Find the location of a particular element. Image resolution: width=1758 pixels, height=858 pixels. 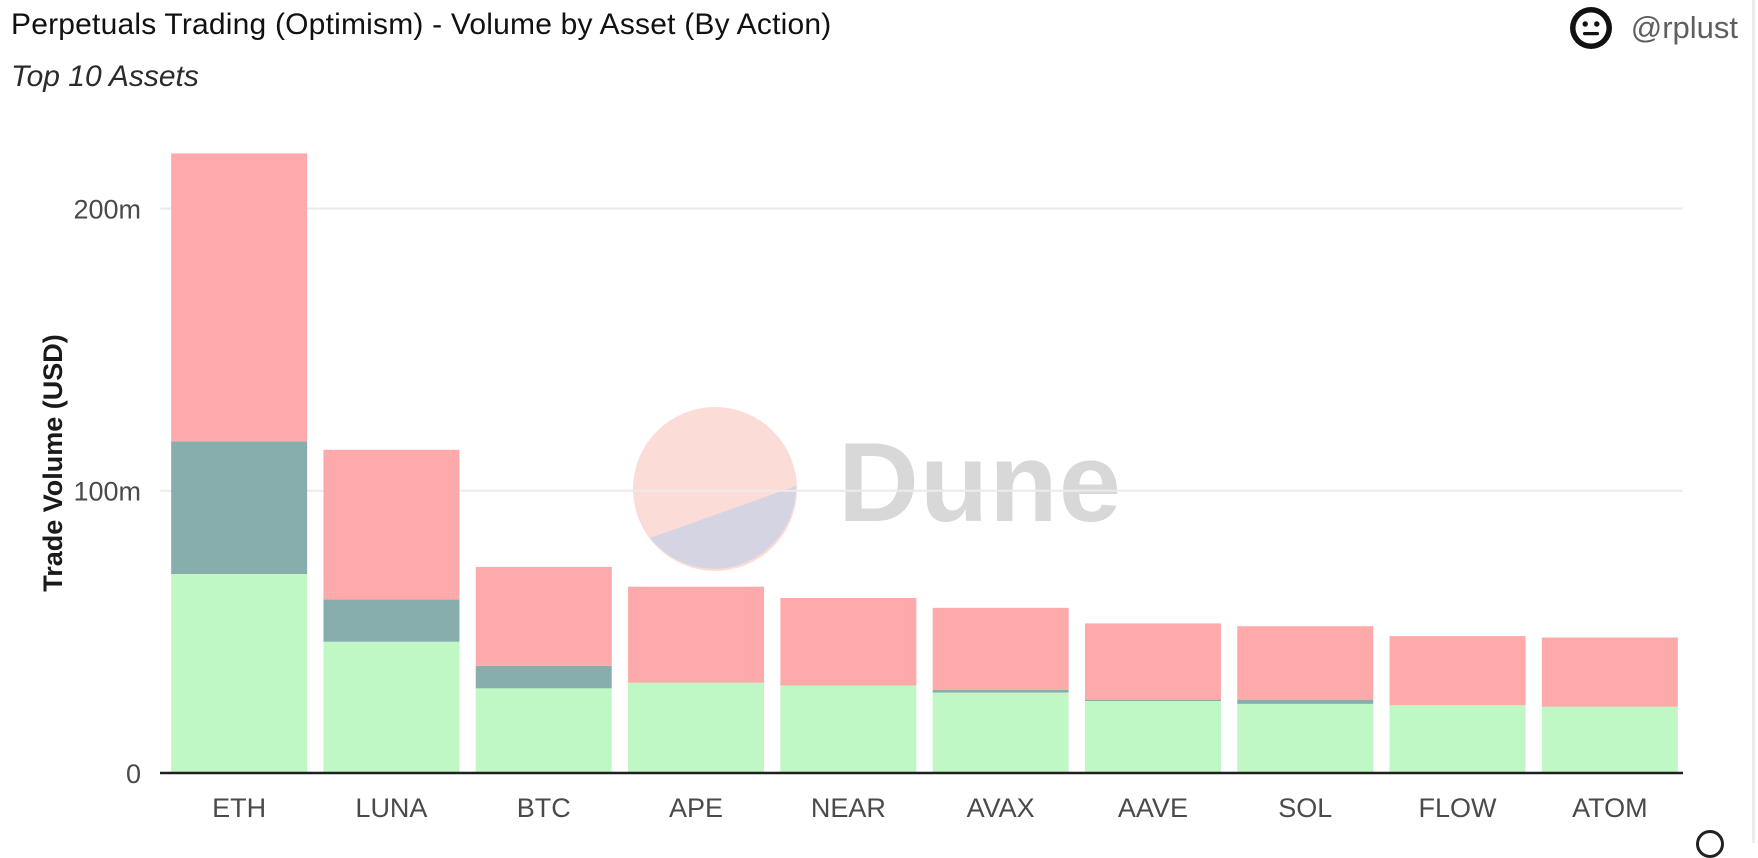

y-tick-label: 100m is located at coordinates (107, 492).